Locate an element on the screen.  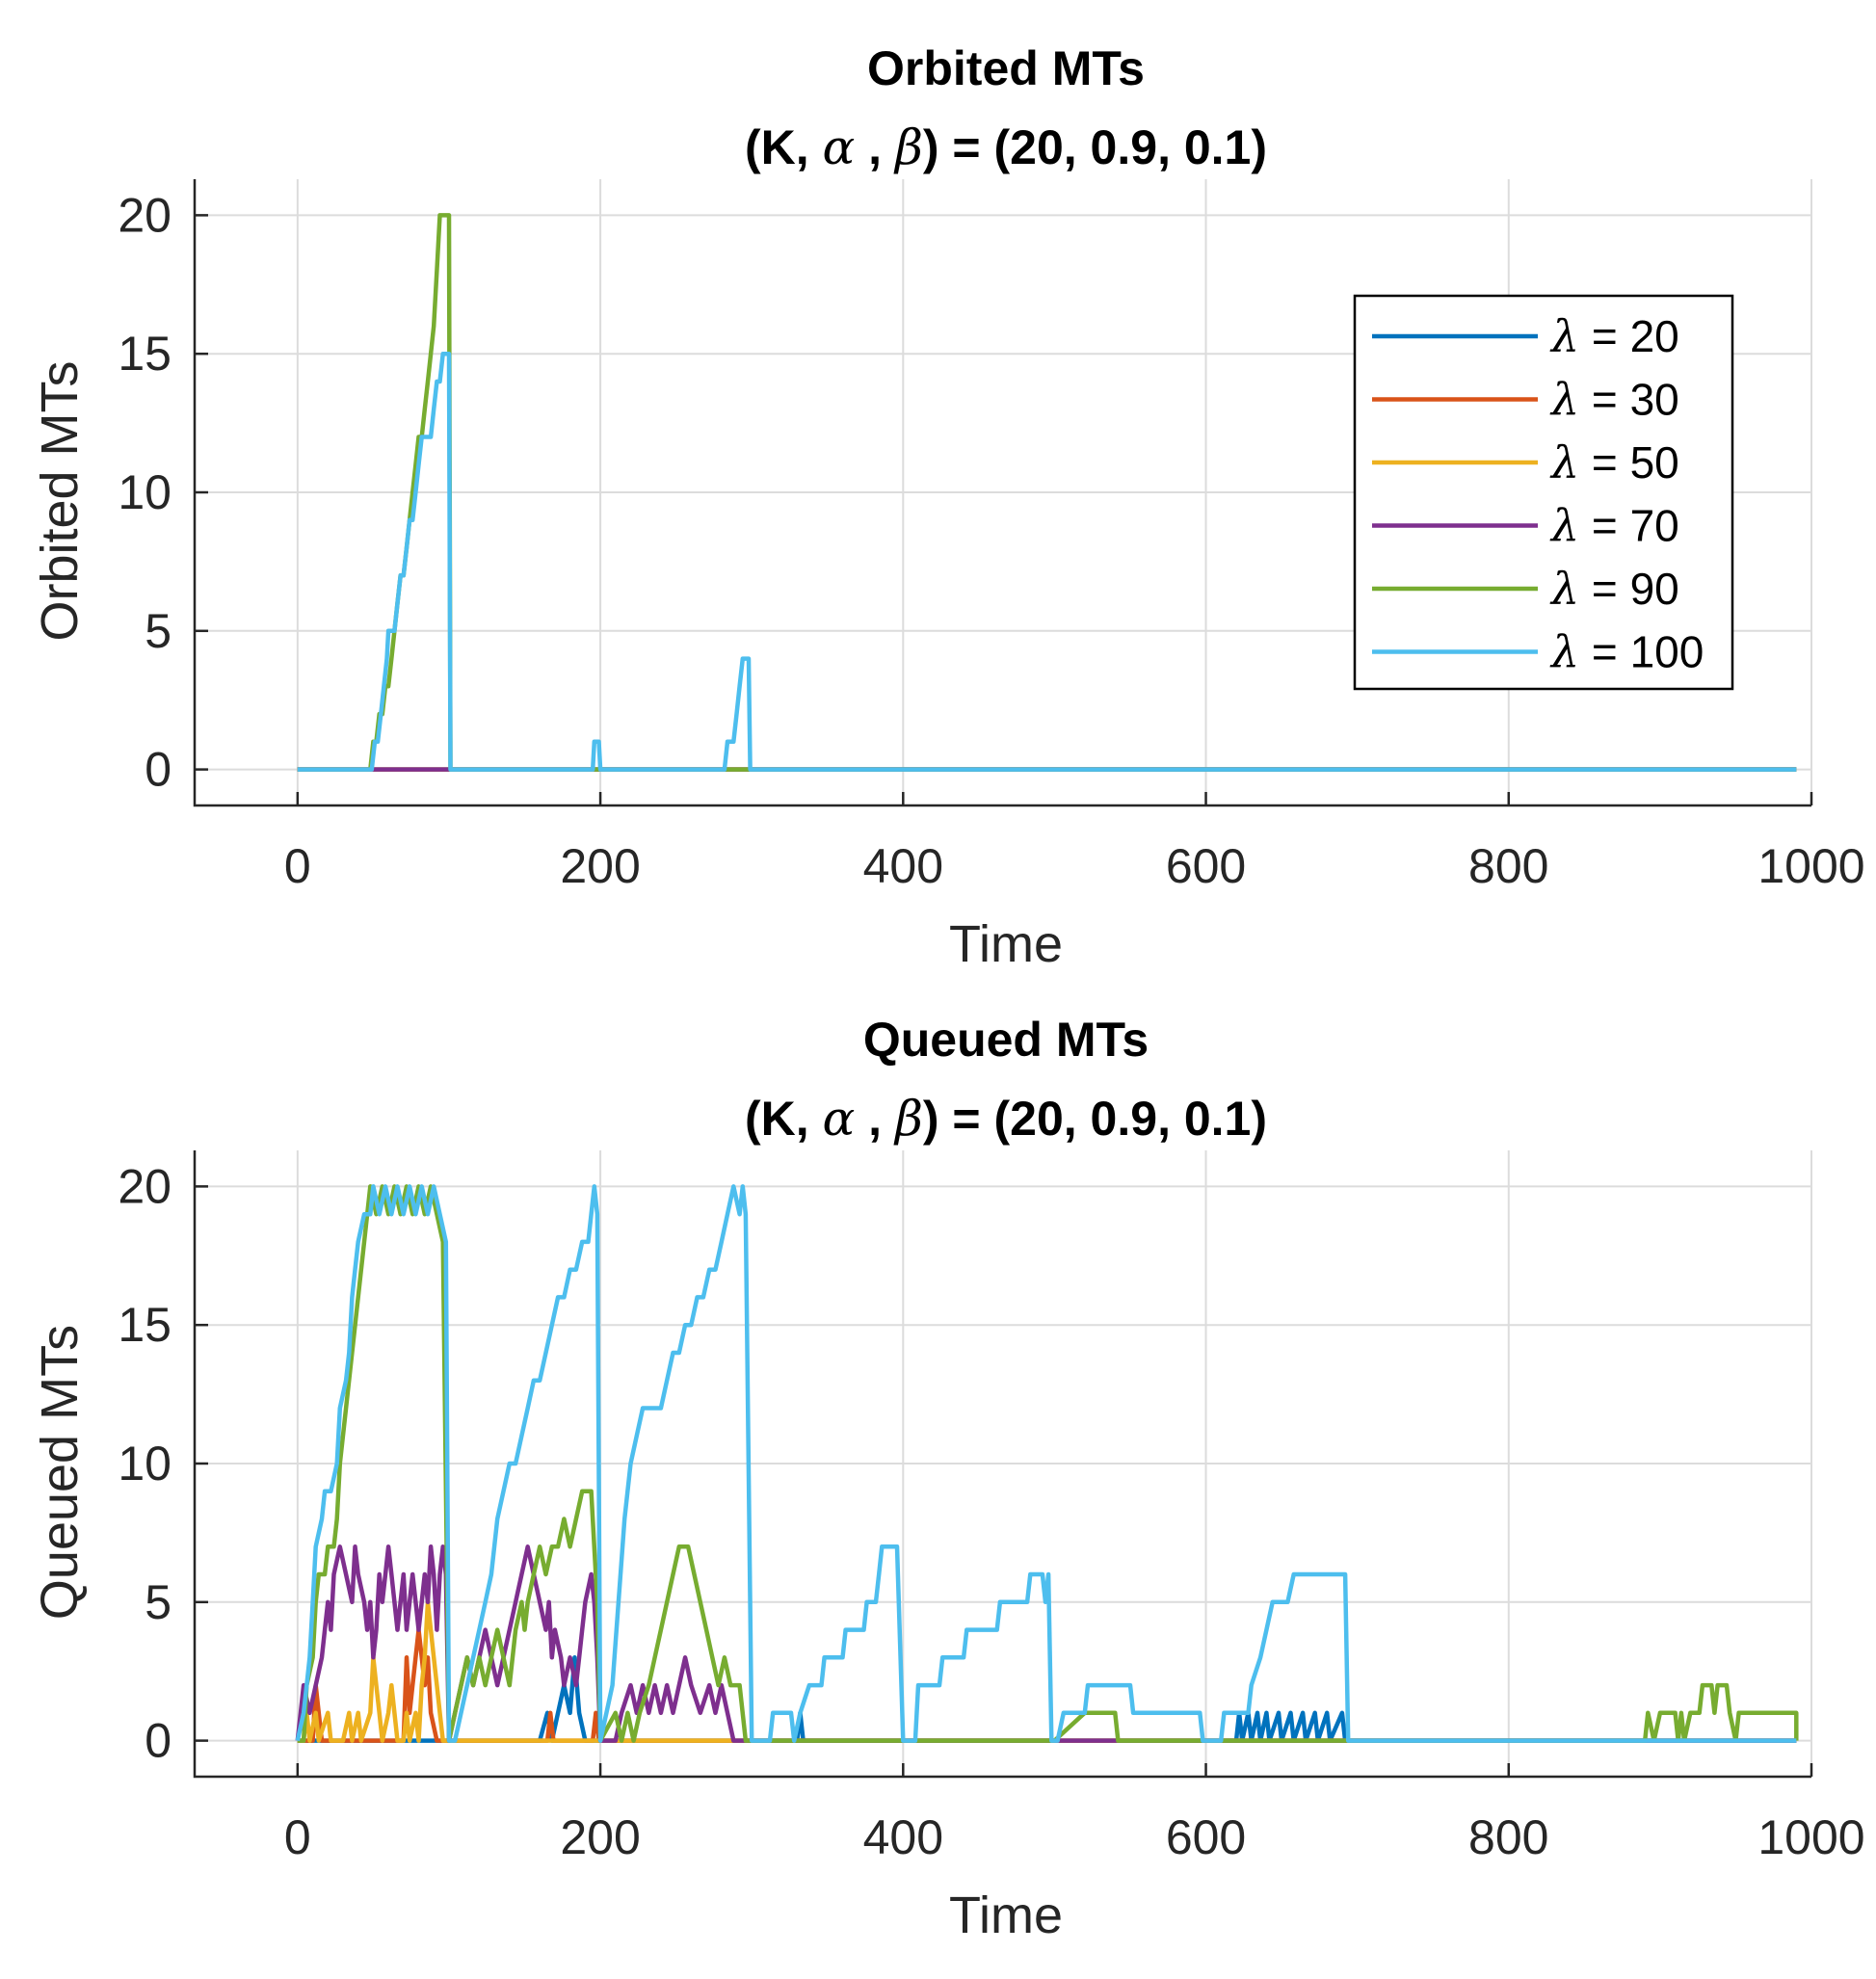
queued-x-axis-label: Time is located at coordinates (1006, 1915).